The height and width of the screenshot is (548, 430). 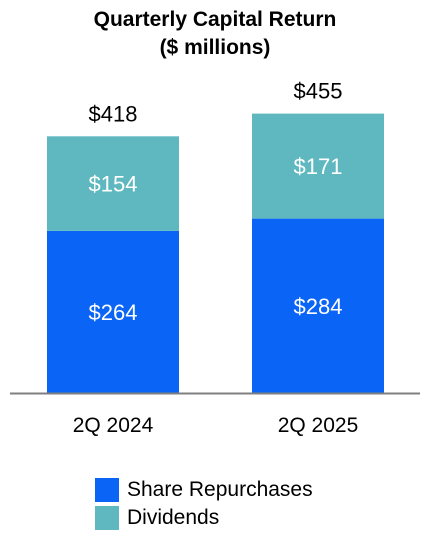 I want to click on total-label-1: $418, so click(x=113, y=113).